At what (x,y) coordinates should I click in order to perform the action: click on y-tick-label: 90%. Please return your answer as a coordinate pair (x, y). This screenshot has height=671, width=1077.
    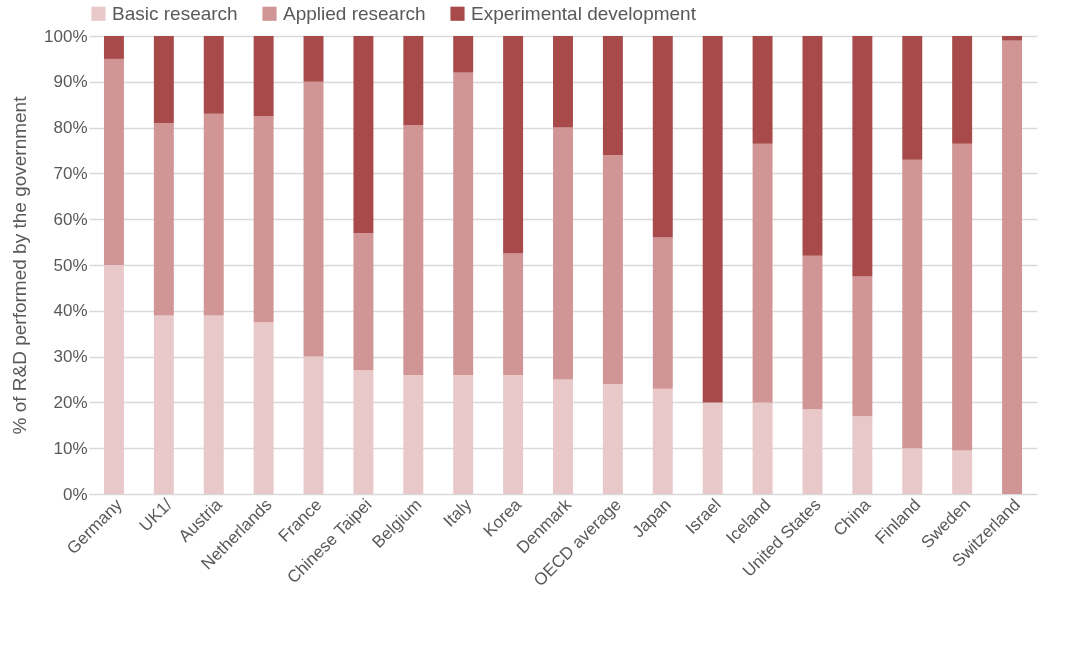
    Looking at the image, I should click on (70, 82).